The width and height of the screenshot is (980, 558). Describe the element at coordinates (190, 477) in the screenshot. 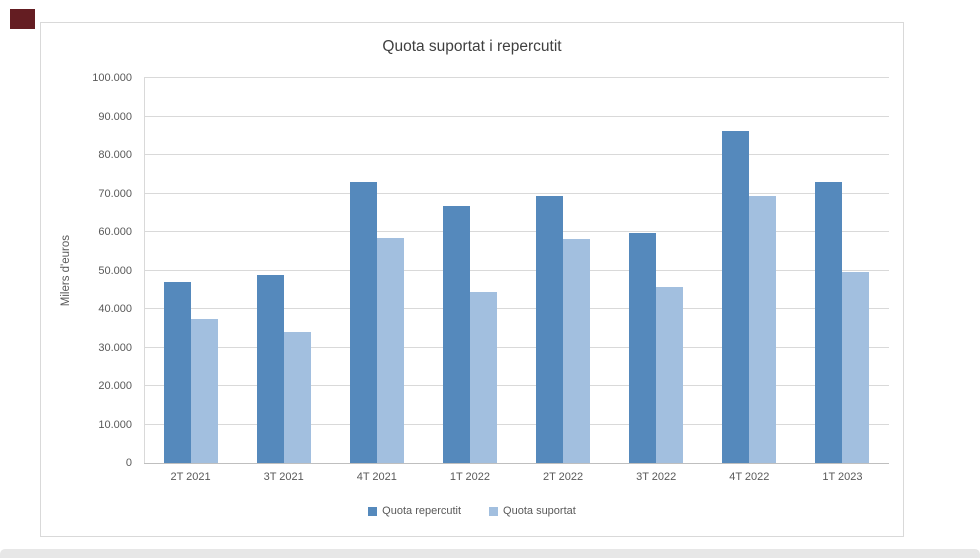

I see `x-axis-tick-label: 2T 2021` at that location.